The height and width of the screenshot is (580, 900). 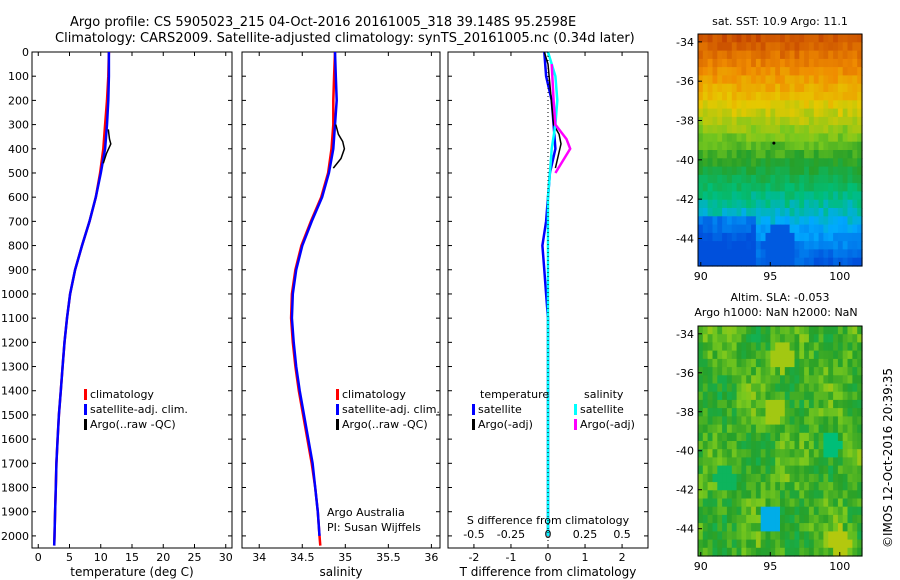 What do you see at coordinates (226, 557) in the screenshot?
I see `x-tick-label: 30` at bounding box center [226, 557].